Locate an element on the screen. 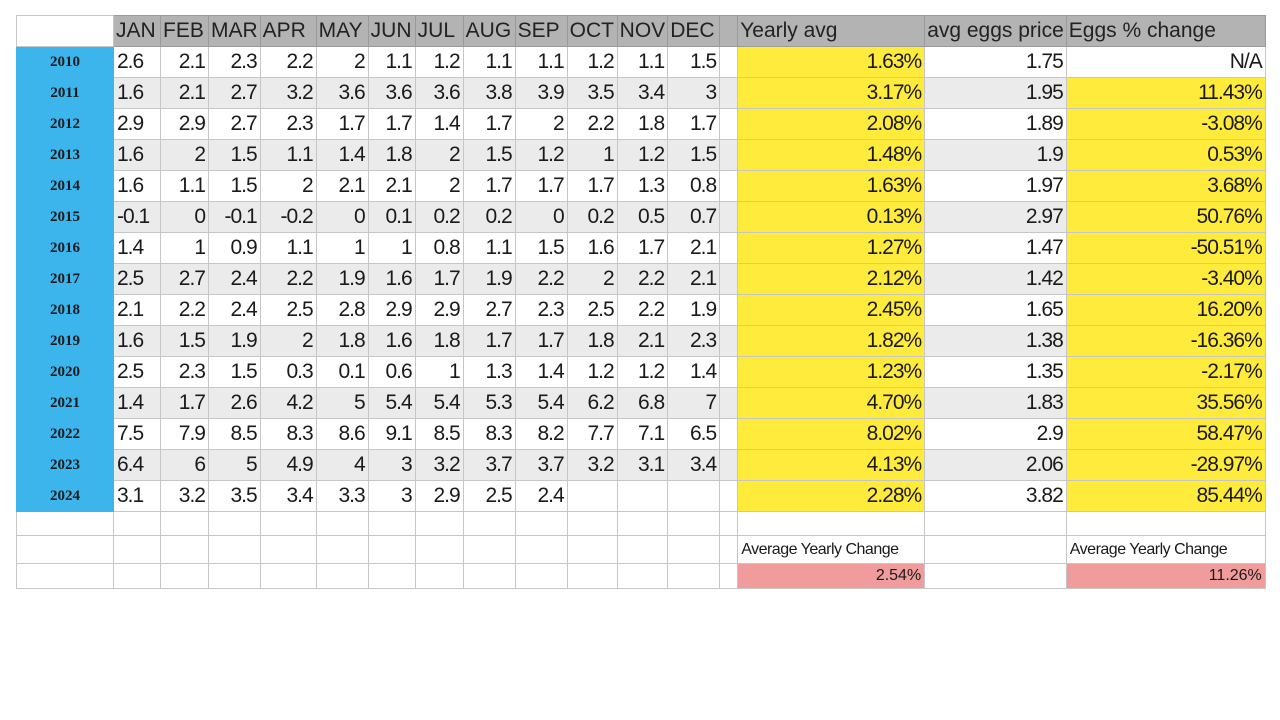  cell-jun: 0.6 is located at coordinates (391, 372).